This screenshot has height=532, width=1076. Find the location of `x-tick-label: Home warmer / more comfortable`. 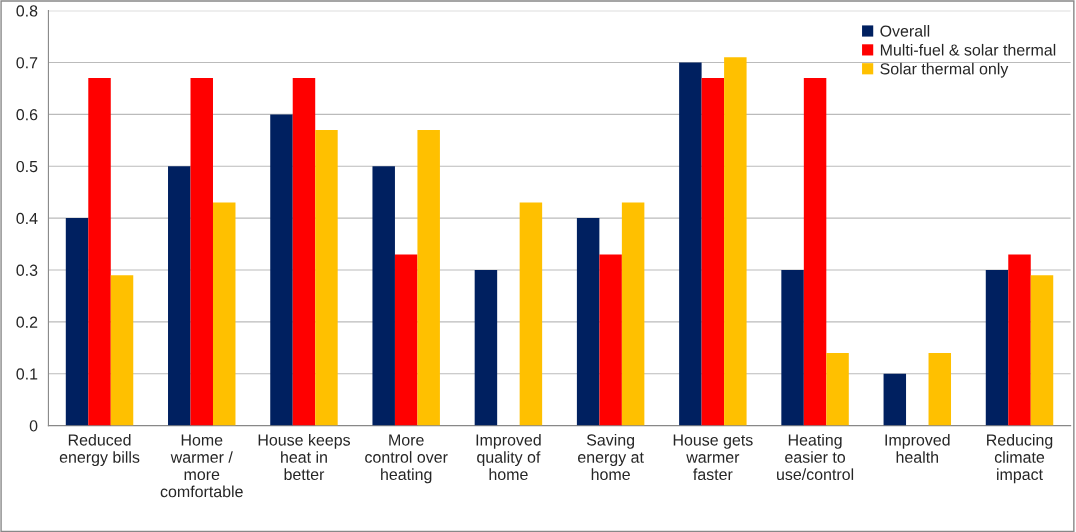

x-tick-label: Home warmer / more comfortable is located at coordinates (201, 466).